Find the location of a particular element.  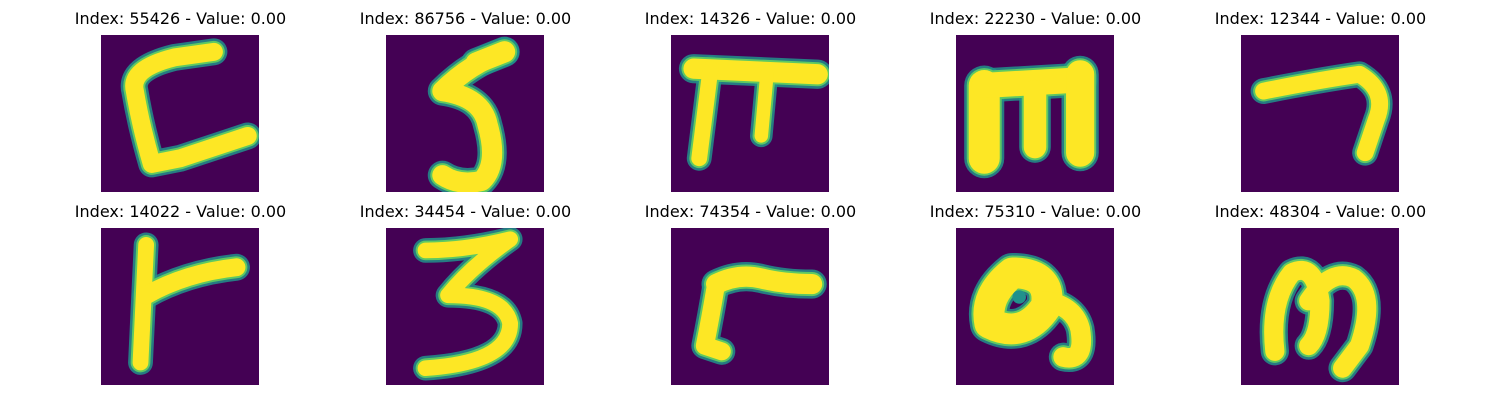

panel-title: Index: 74354 - Value: 0.00 is located at coordinates (750, 211).